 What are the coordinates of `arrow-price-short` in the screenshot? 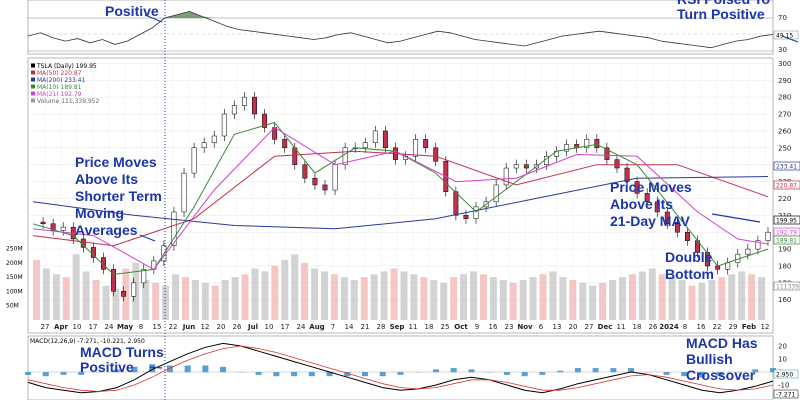 It's located at (147, 238).